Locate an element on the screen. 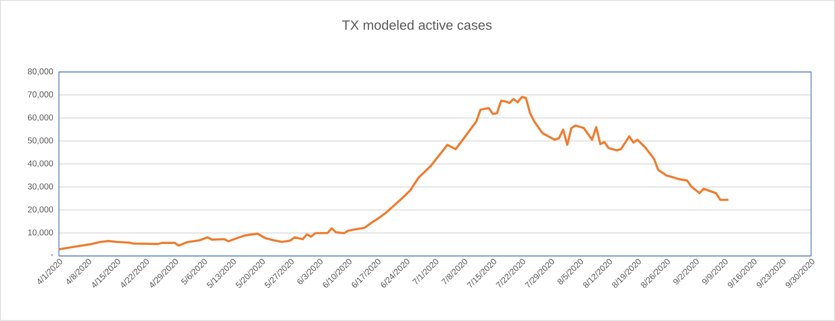 Image resolution: width=835 pixels, height=321 pixels. y-tick-label: 10,000 is located at coordinates (41, 233).